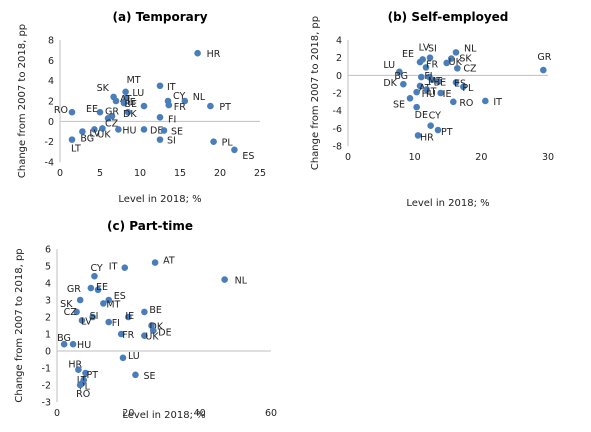 This screenshot has width=591, height=432. Describe the element at coordinates (48, 250) in the screenshot. I see `y-tick-label: 6` at that location.